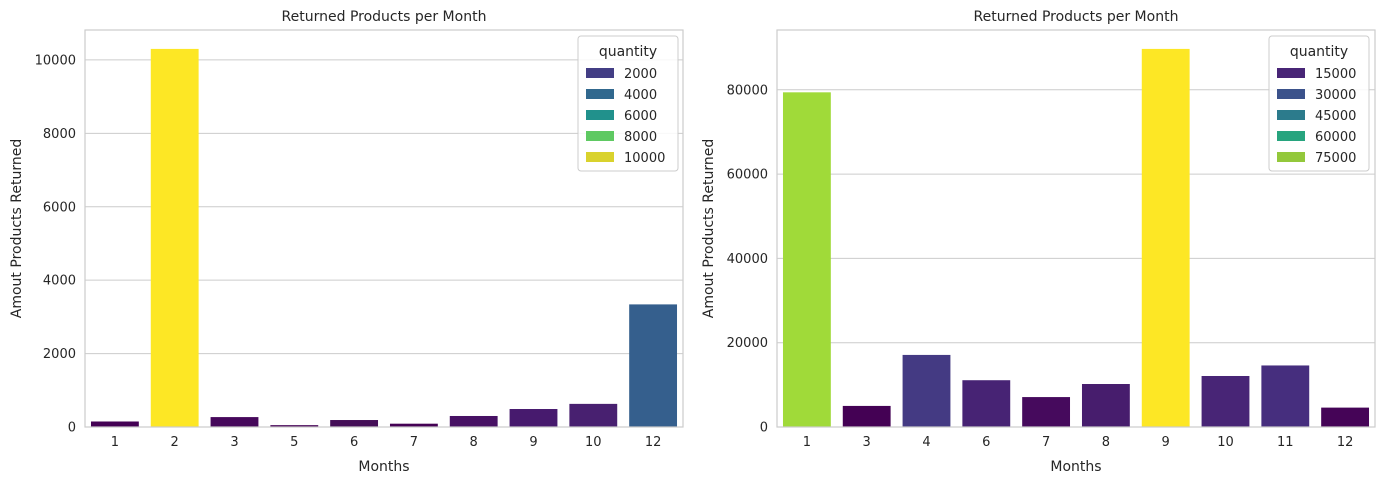  I want to click on legend-label: 15000, so click(1335, 74).